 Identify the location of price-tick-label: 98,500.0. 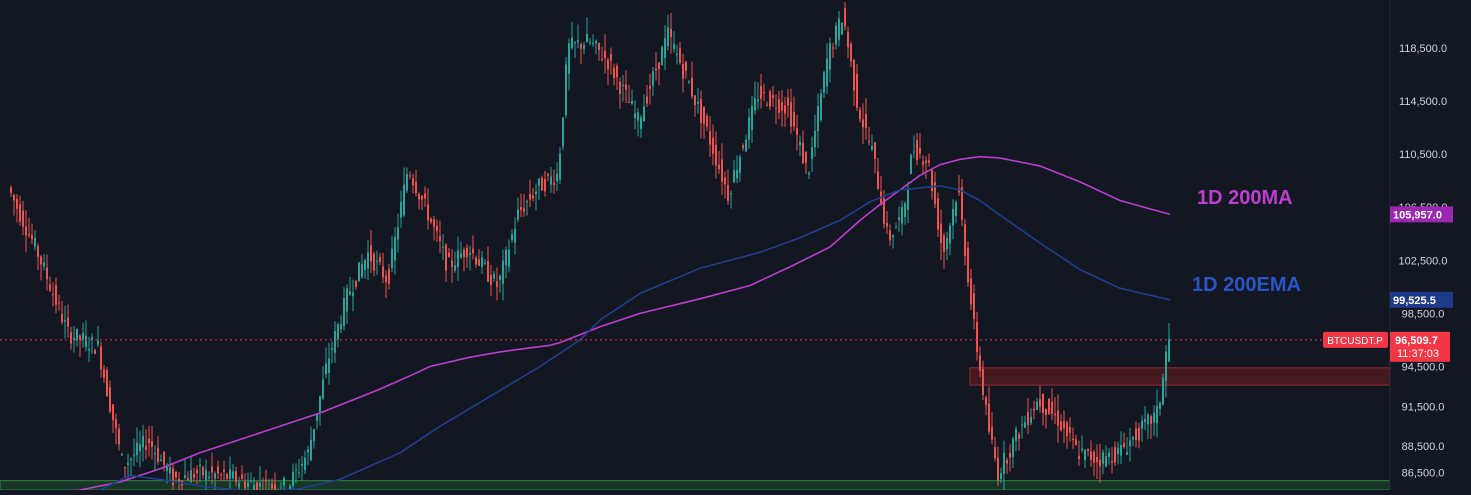
(1423, 314).